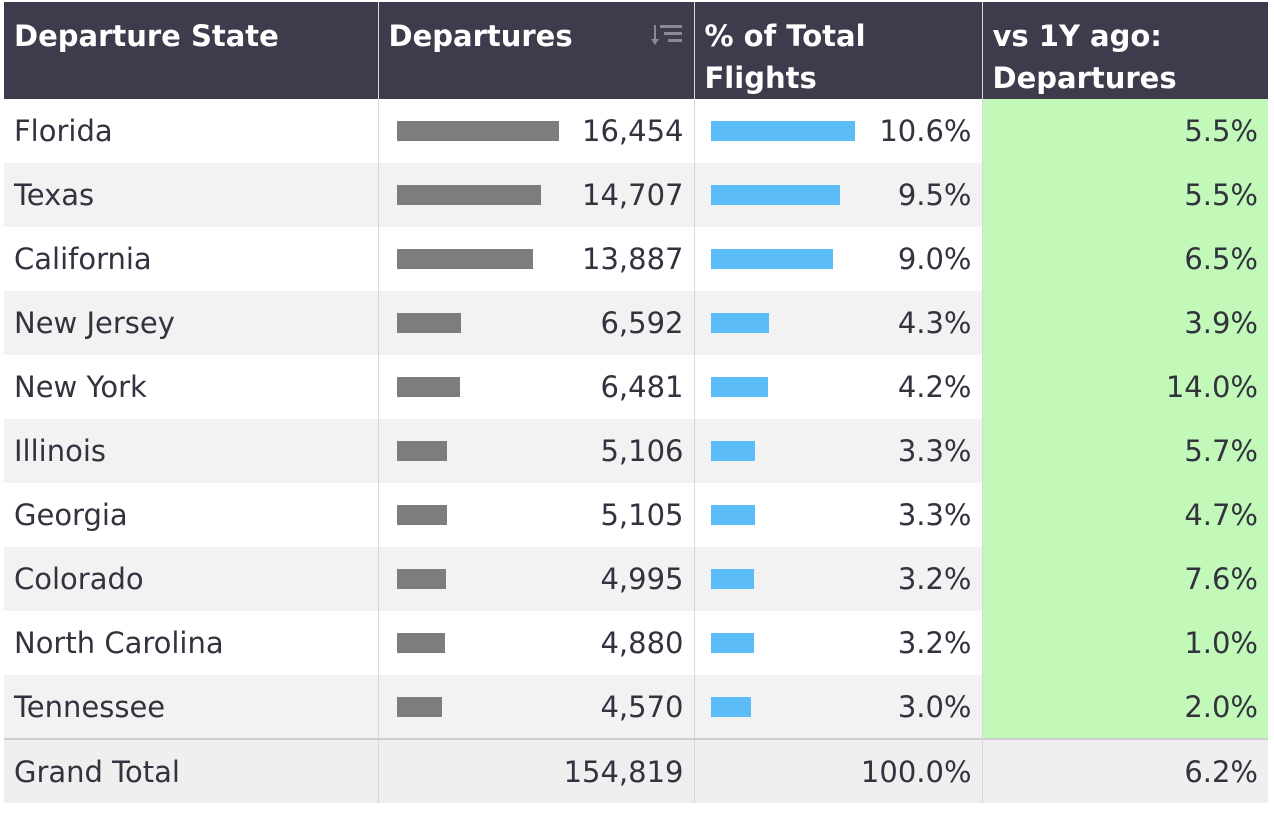  Describe the element at coordinates (760, 78) in the screenshot. I see `header-pct-line2: Flights` at that location.